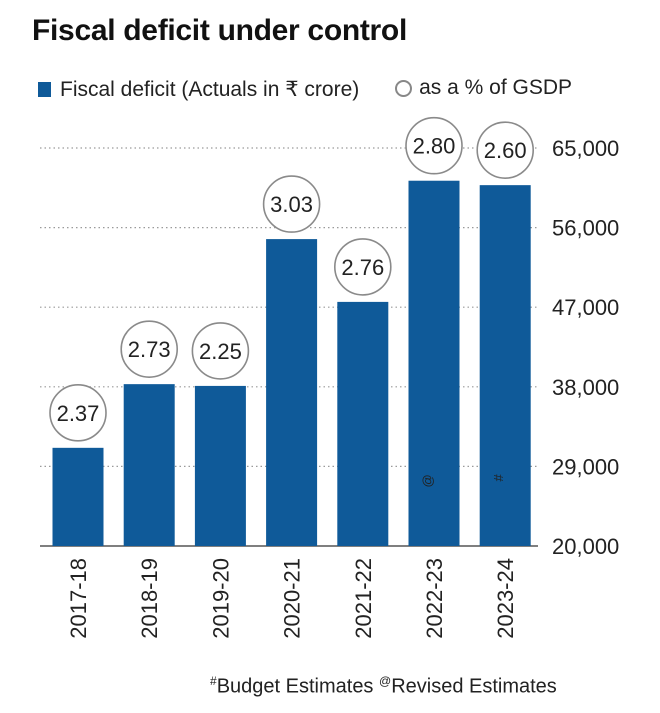 The height and width of the screenshot is (713, 660). Describe the element at coordinates (585, 148) in the screenshot. I see `y-tick-label: 65,000` at that location.